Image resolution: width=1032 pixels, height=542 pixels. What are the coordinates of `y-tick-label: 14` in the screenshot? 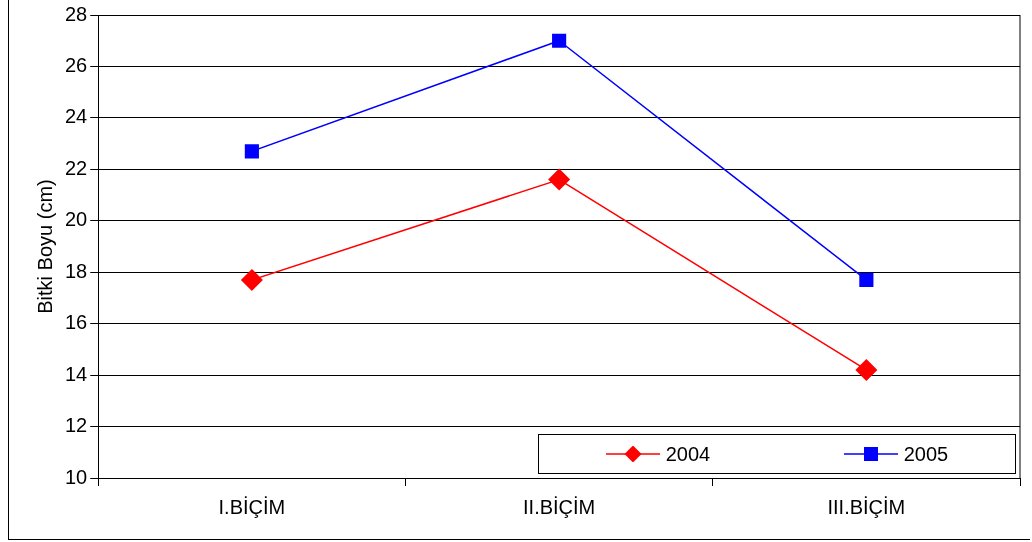 It's located at (76, 373).